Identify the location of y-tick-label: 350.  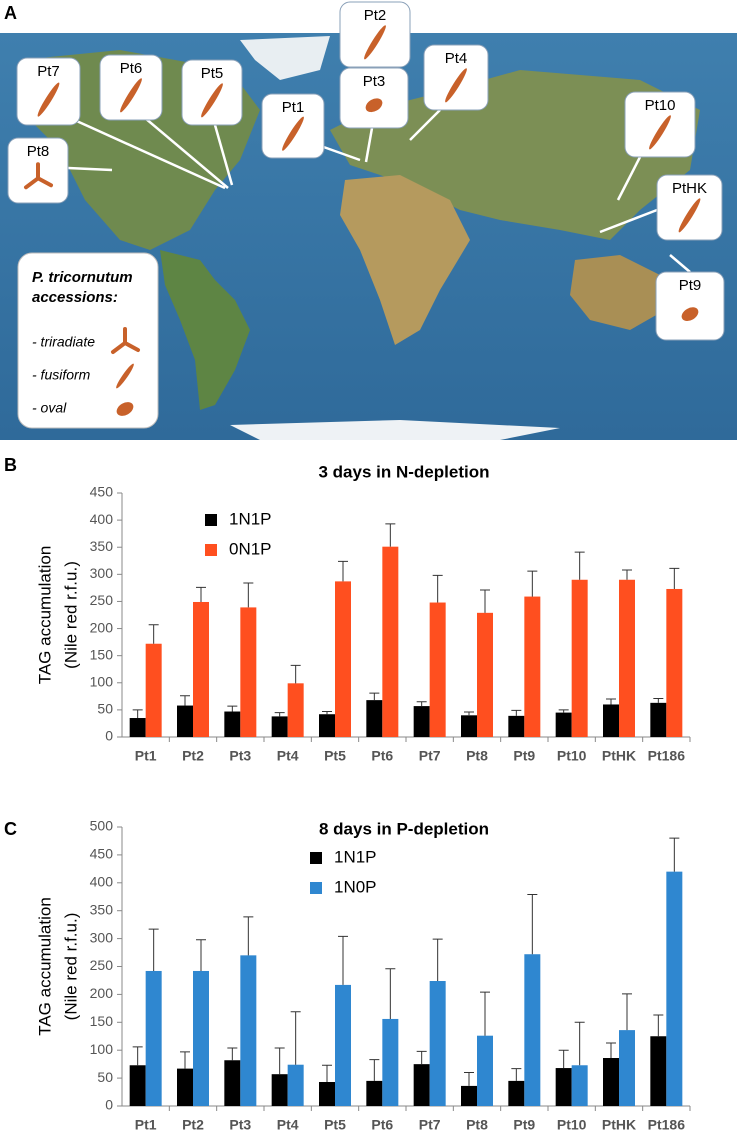
(102, 546).